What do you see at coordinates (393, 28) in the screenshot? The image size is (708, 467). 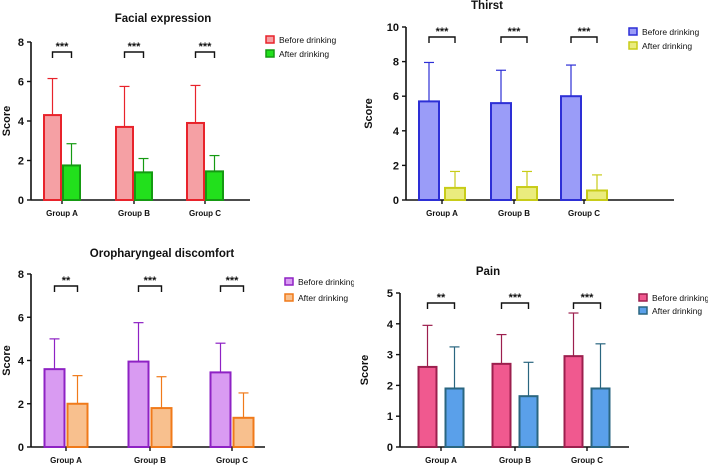 I see `y-tick-label: 10` at bounding box center [393, 28].